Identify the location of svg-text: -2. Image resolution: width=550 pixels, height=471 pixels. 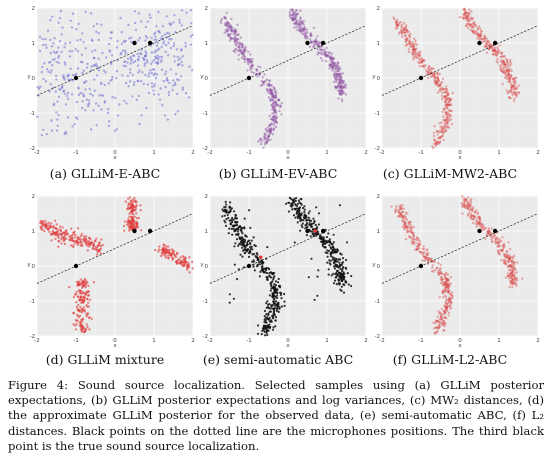
(209, 341).